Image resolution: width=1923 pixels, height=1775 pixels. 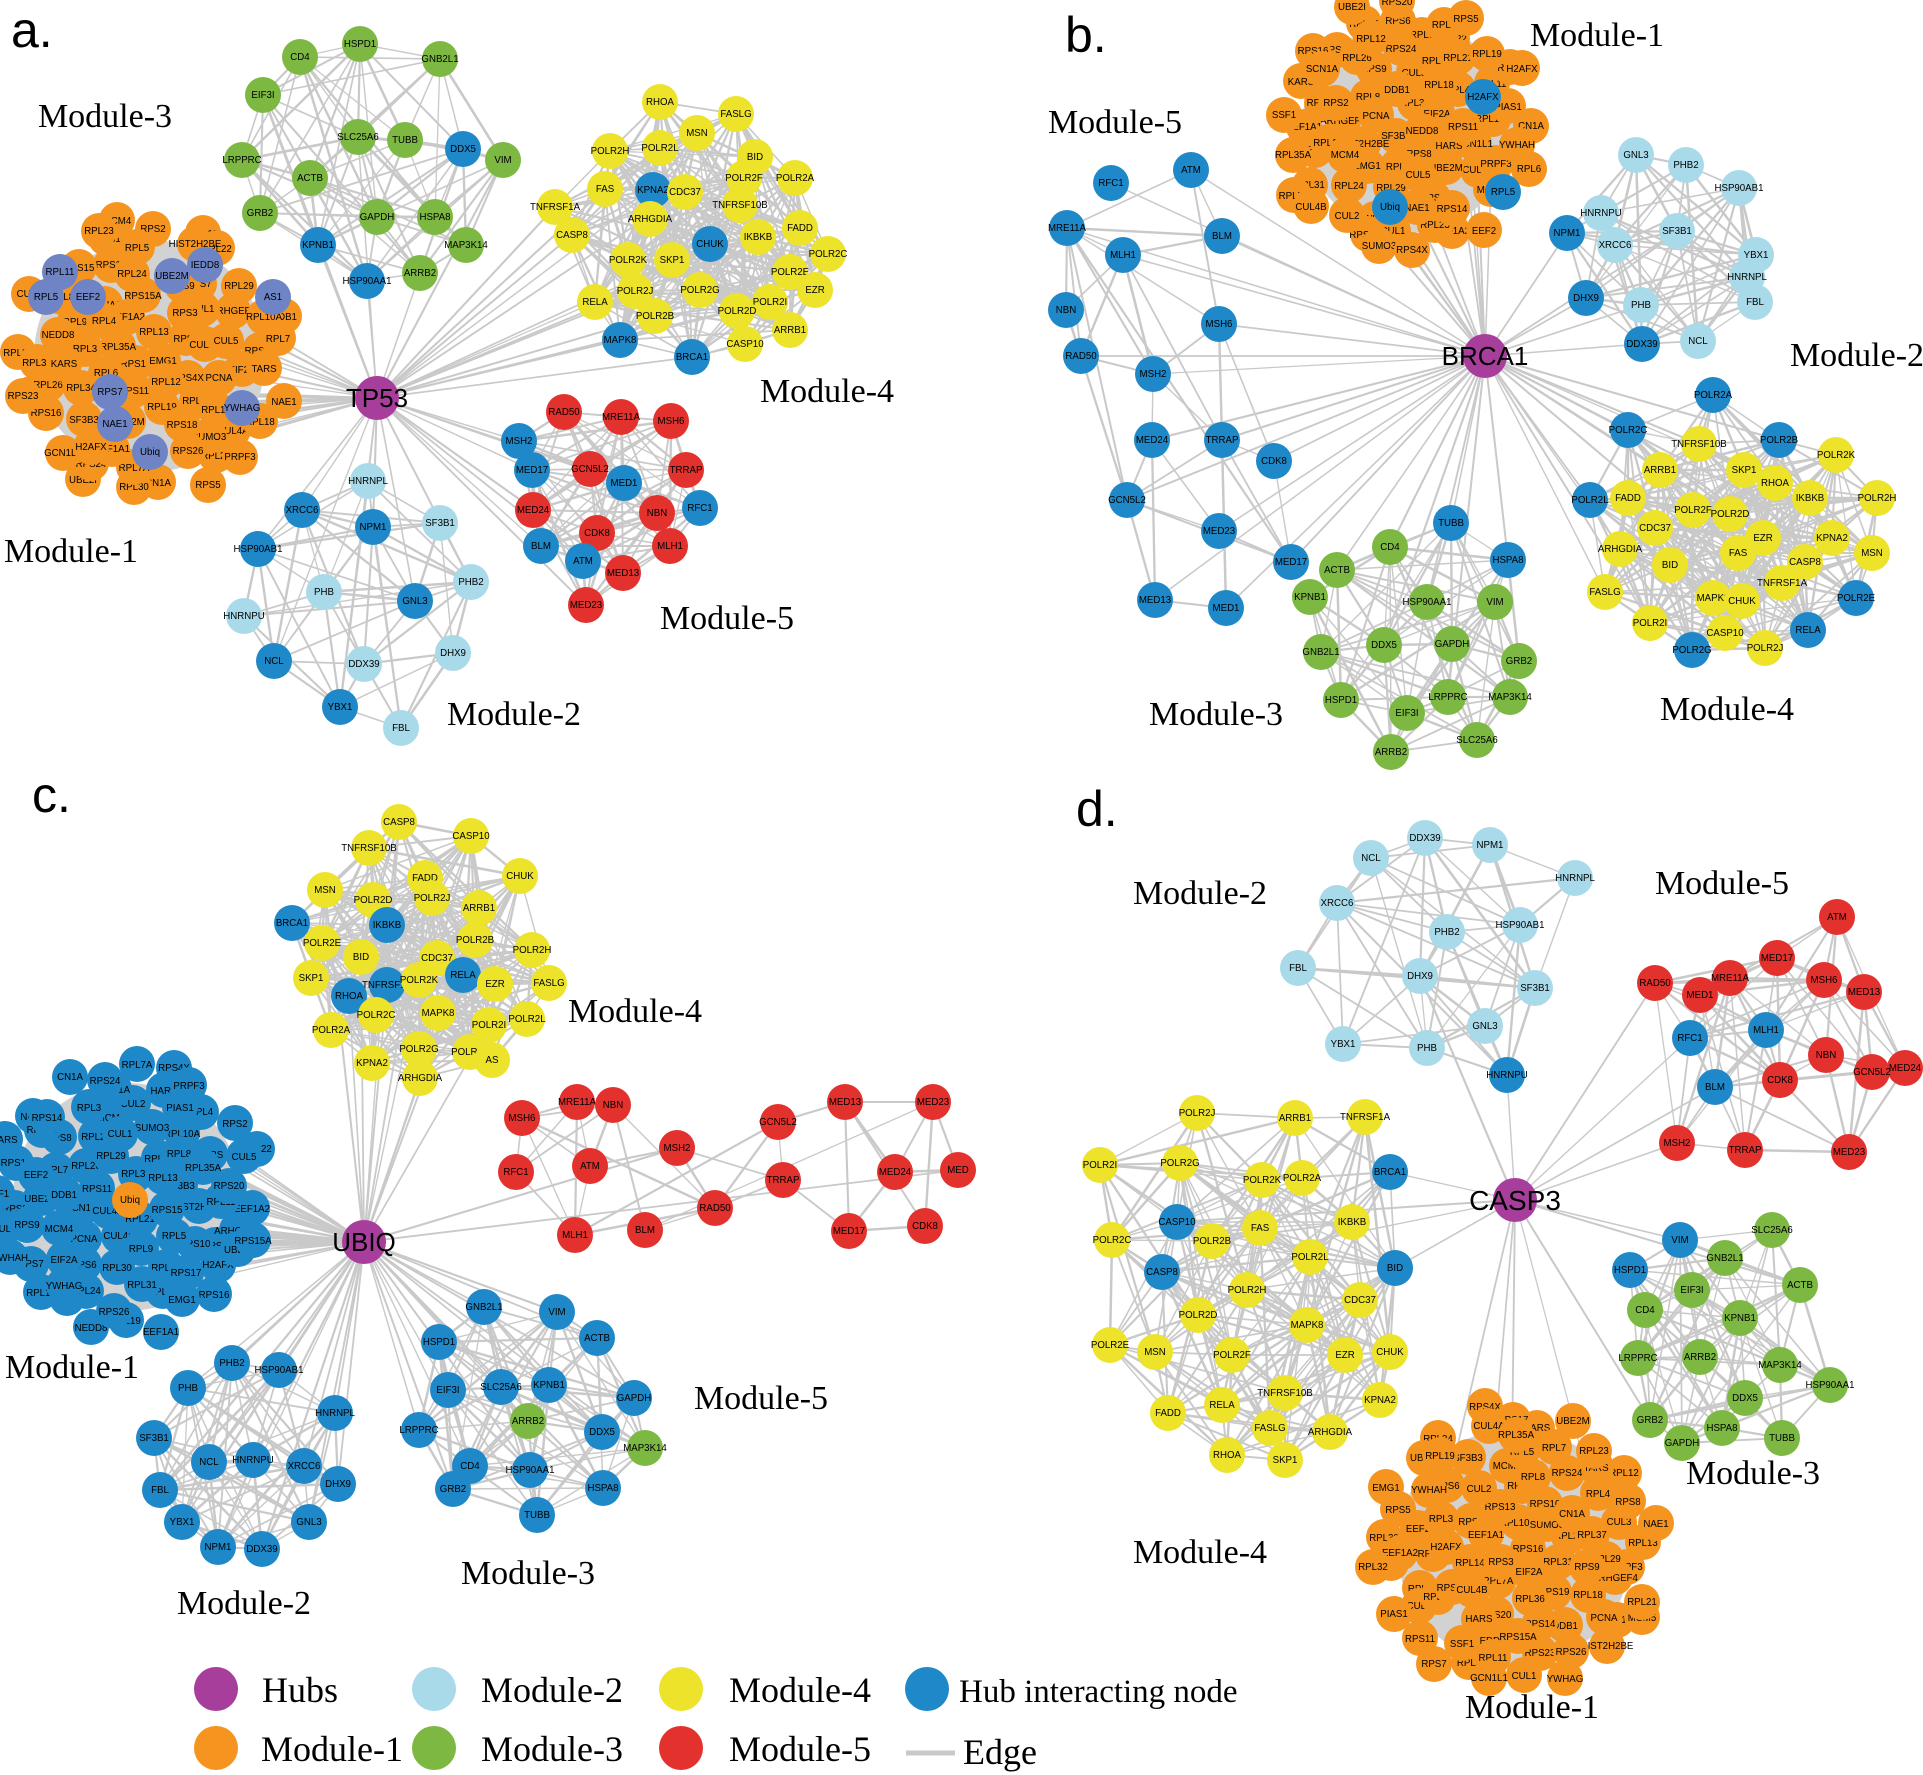 I want to click on svg-text: DDX39, so click(x=1641, y=344).